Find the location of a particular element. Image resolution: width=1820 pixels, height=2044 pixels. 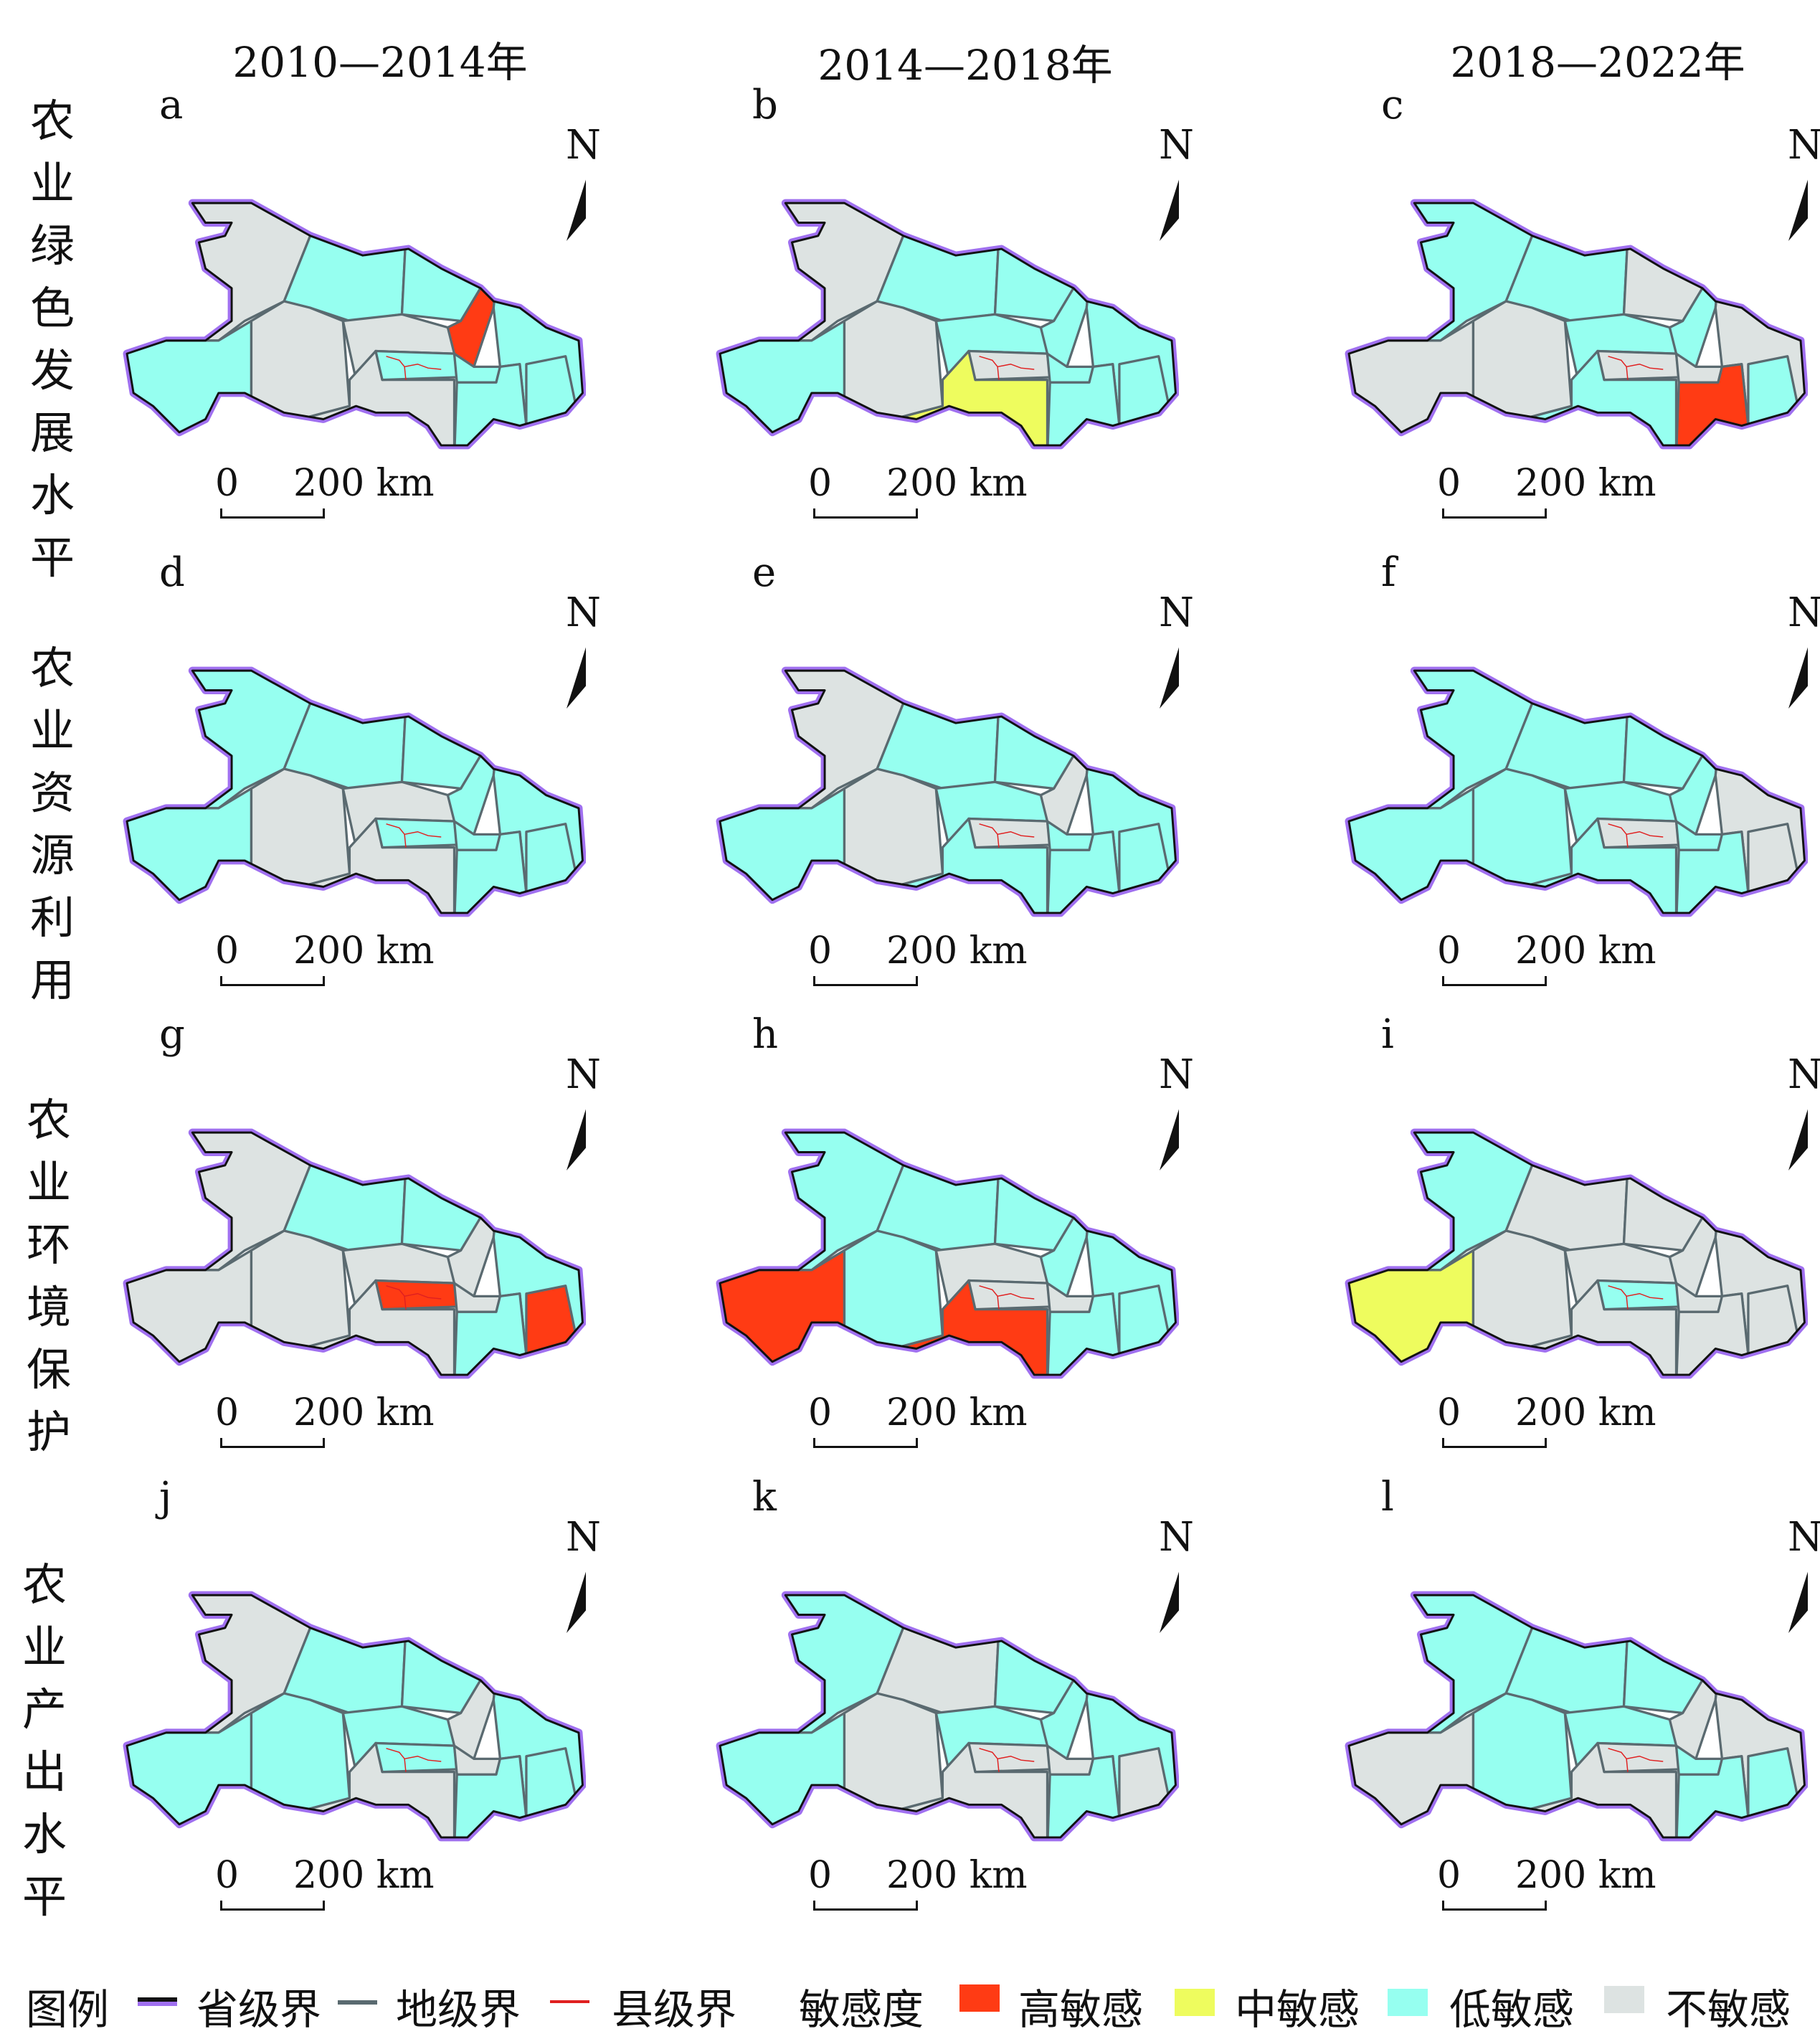

legend-province-line is located at coordinates (157, 2001).